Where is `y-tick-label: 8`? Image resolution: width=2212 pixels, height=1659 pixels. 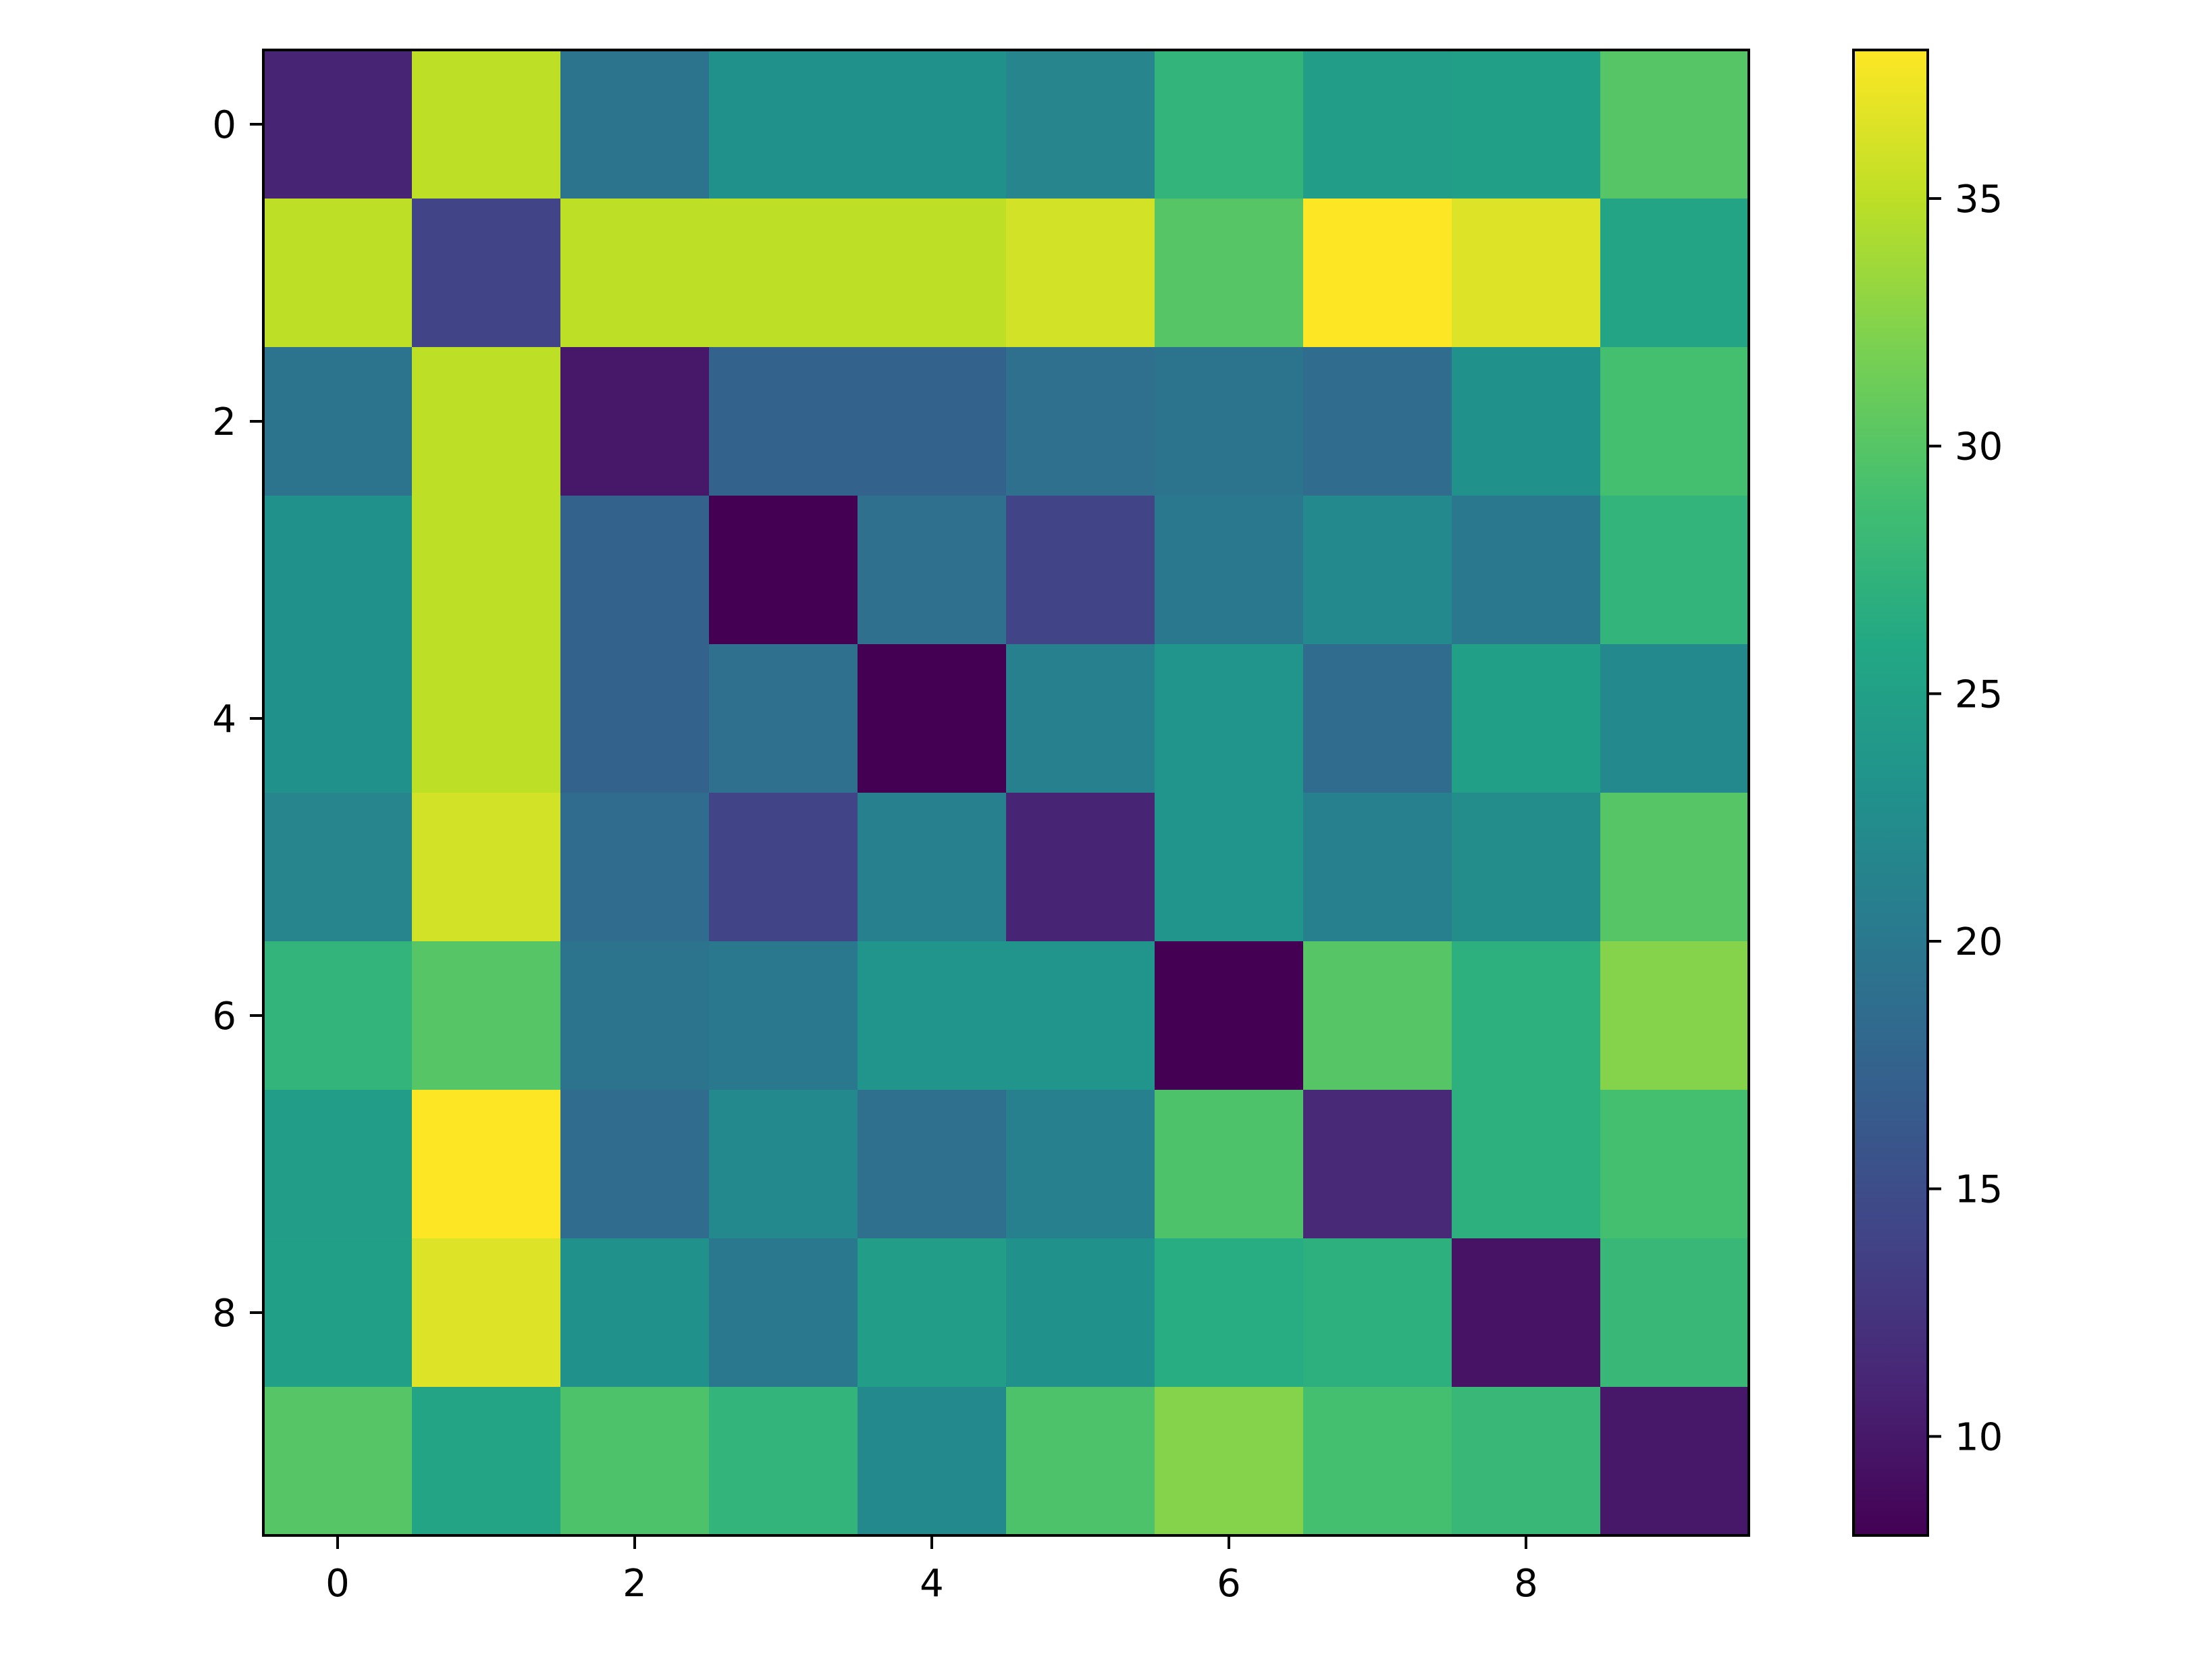 y-tick-label: 8 is located at coordinates (224, 1314).